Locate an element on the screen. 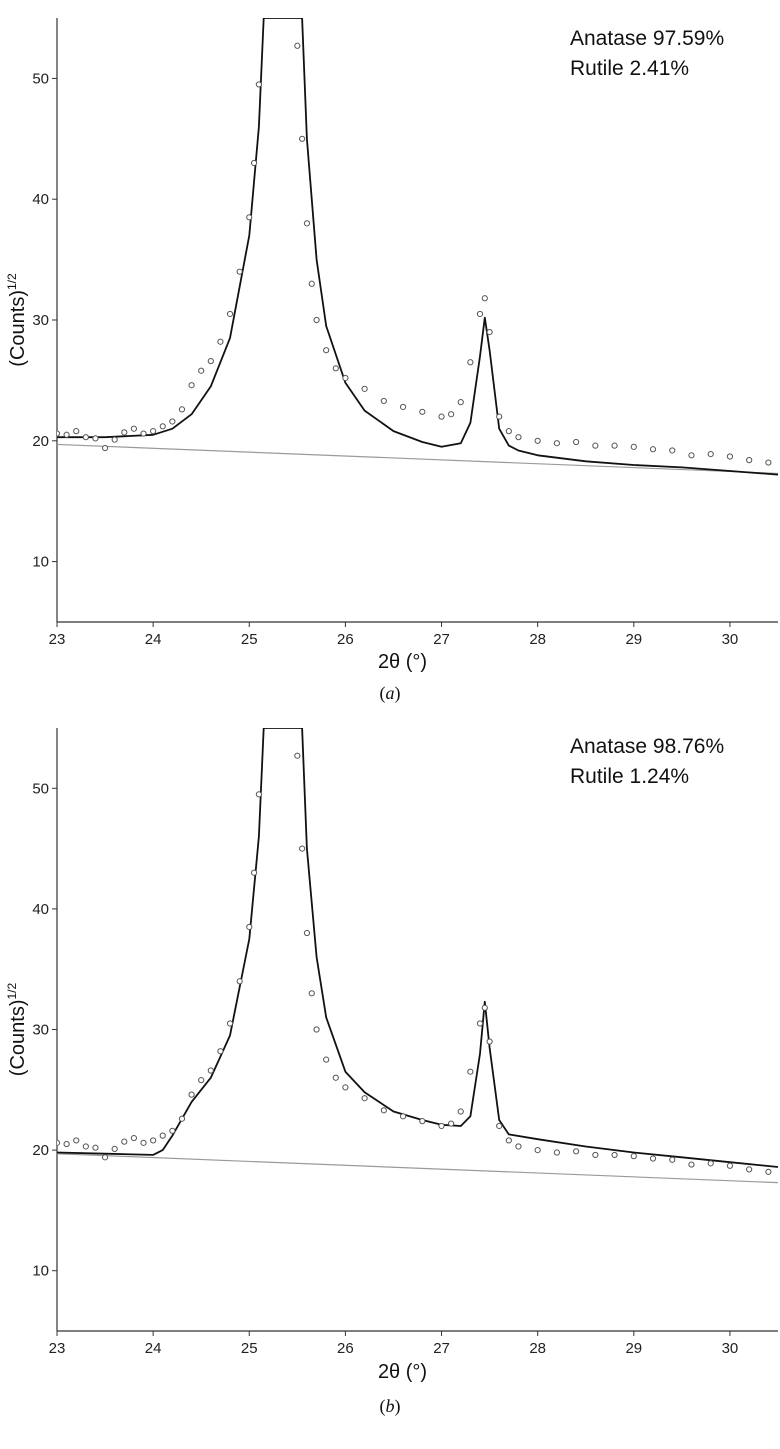 The height and width of the screenshot is (1449, 780). y-tick-label: 10 is located at coordinates (40, 562).